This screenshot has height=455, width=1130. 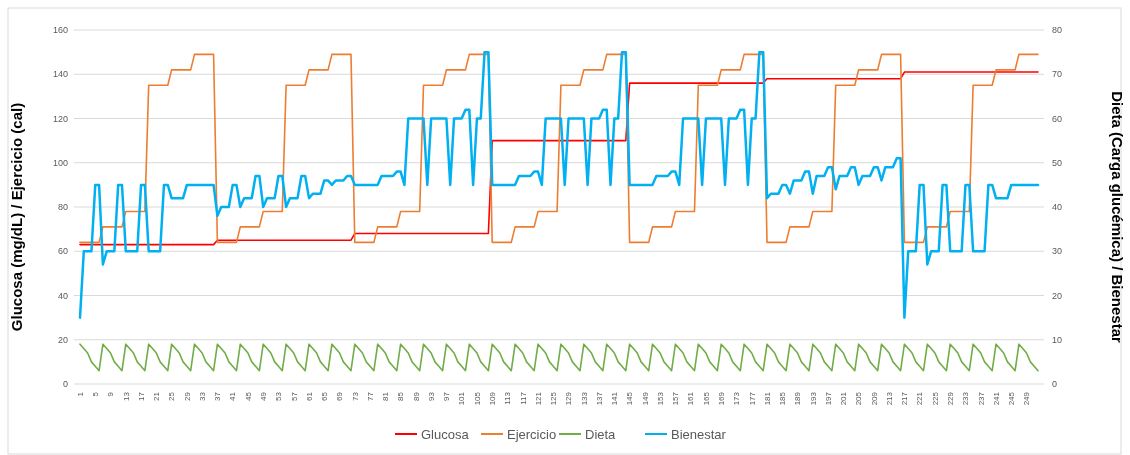 I want to click on x-tick-label: 61, so click(x=309, y=396).